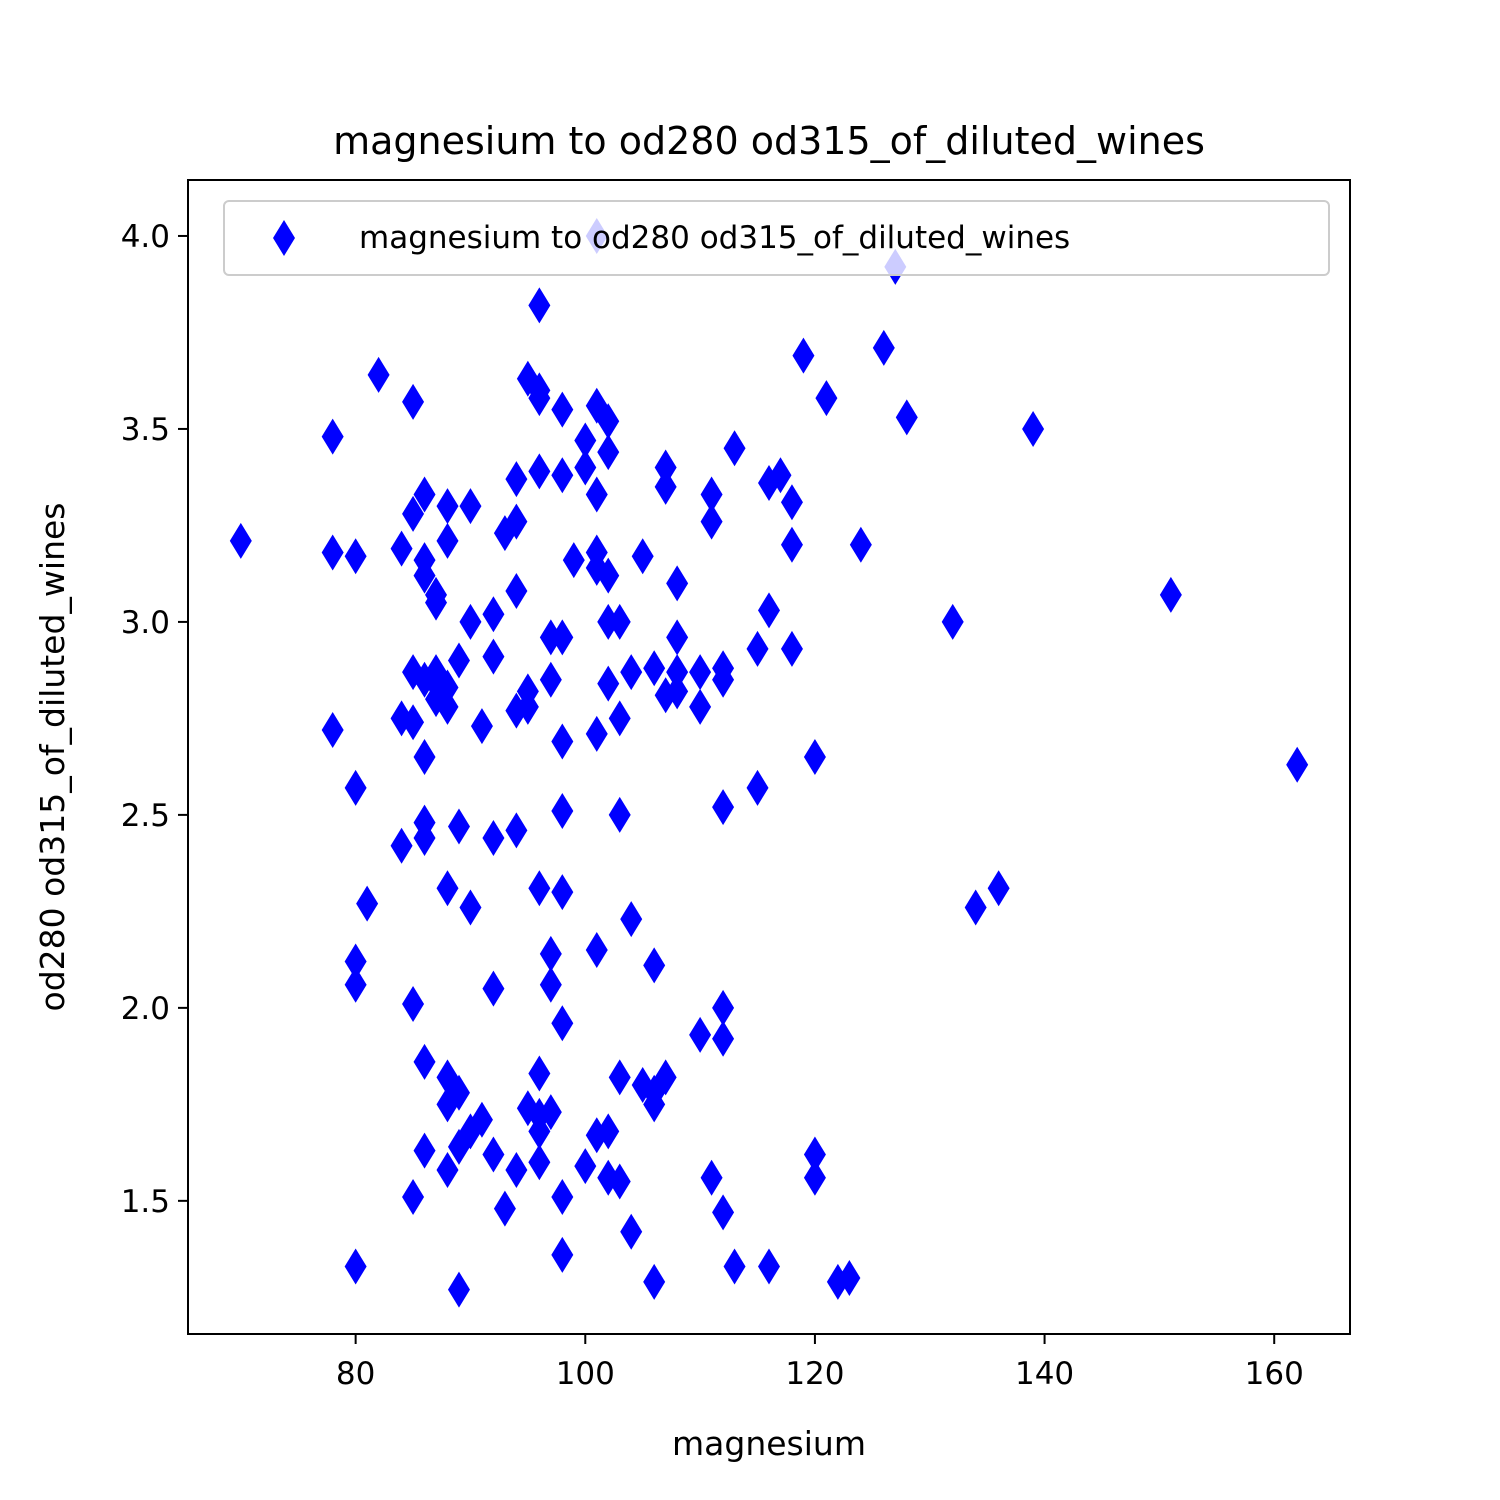 The height and width of the screenshot is (1500, 1500). What do you see at coordinates (355, 1374) in the screenshot?
I see `x-tick-label: 80` at bounding box center [355, 1374].